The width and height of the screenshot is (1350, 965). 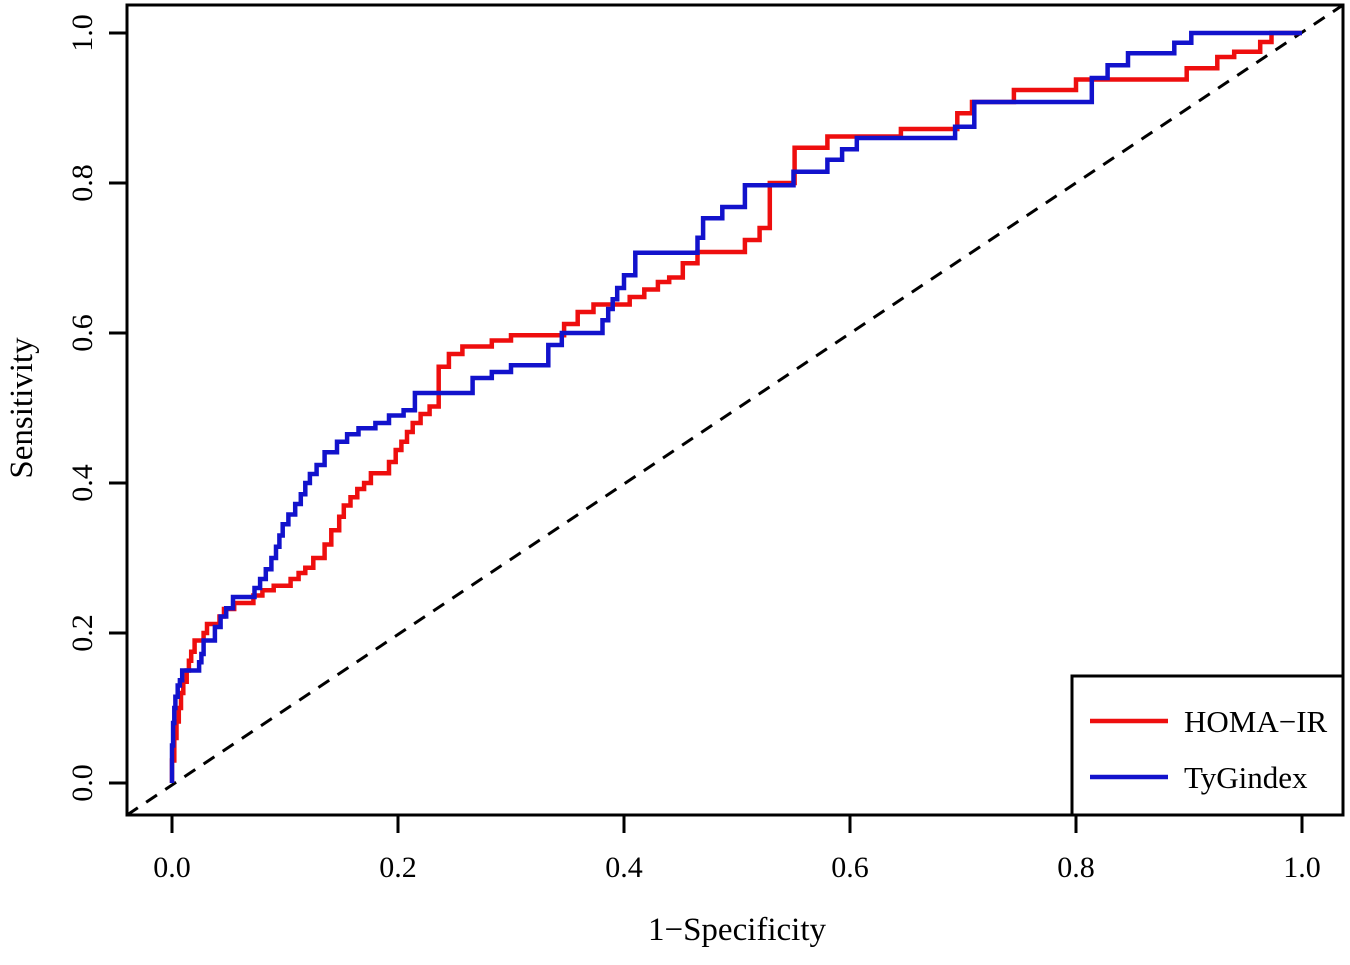 I want to click on x-tick-label: 1.0, so click(x=1302, y=867).